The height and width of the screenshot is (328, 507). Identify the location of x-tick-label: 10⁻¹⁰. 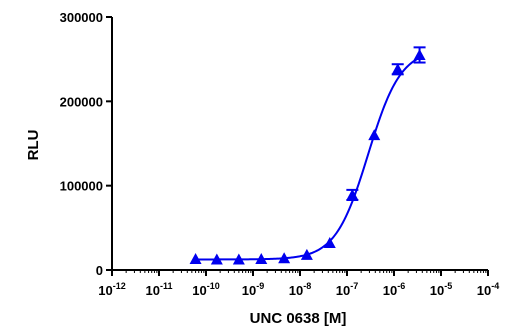
(205, 289).